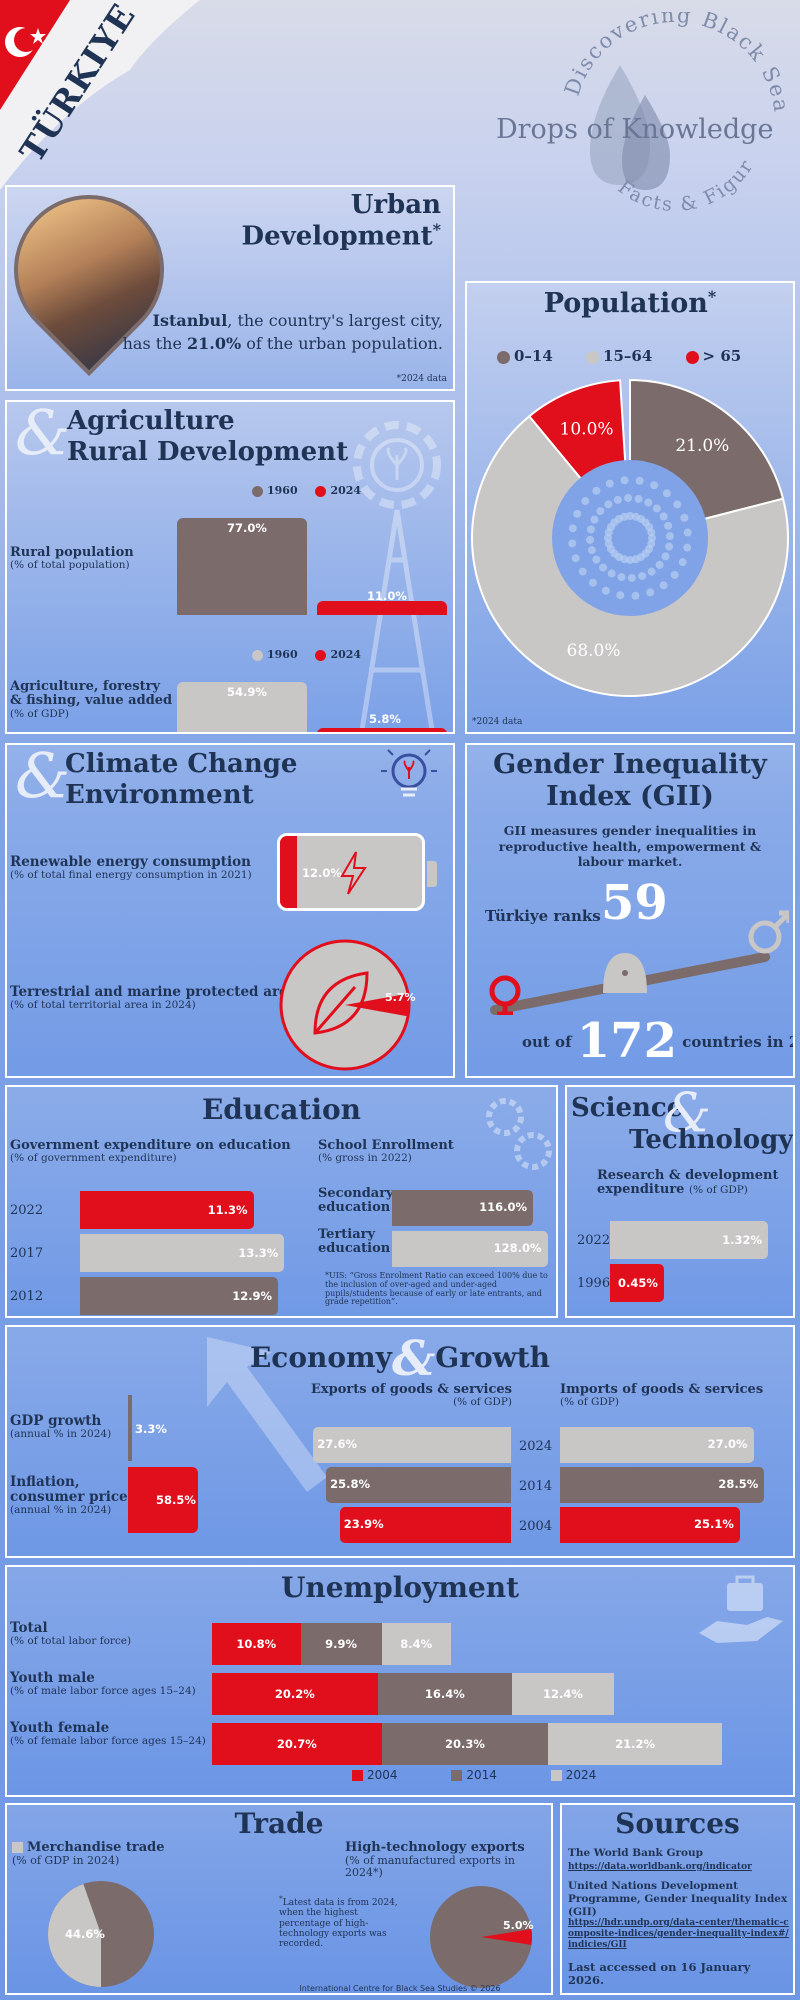 This screenshot has height=2000, width=800. Describe the element at coordinates (346, 490) in the screenshot. I see `legend-2024: 2024` at that location.